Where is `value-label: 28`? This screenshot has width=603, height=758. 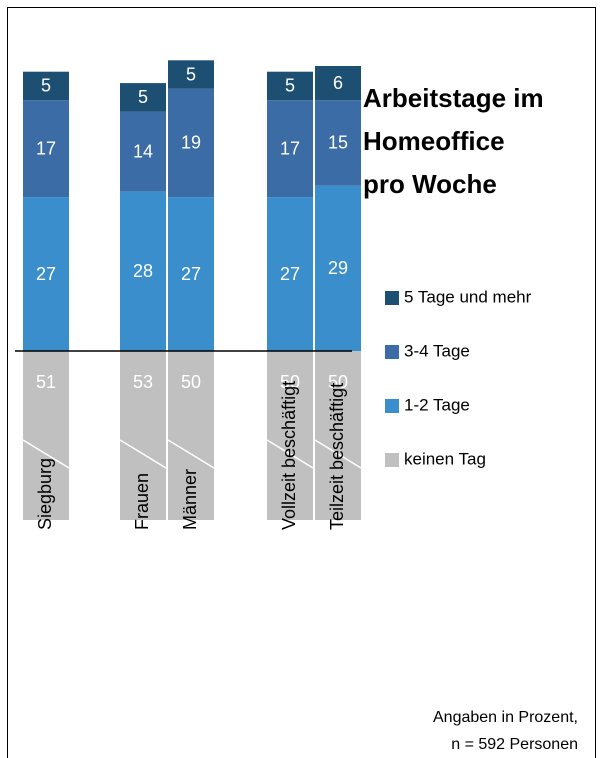 value-label: 28 is located at coordinates (143, 271).